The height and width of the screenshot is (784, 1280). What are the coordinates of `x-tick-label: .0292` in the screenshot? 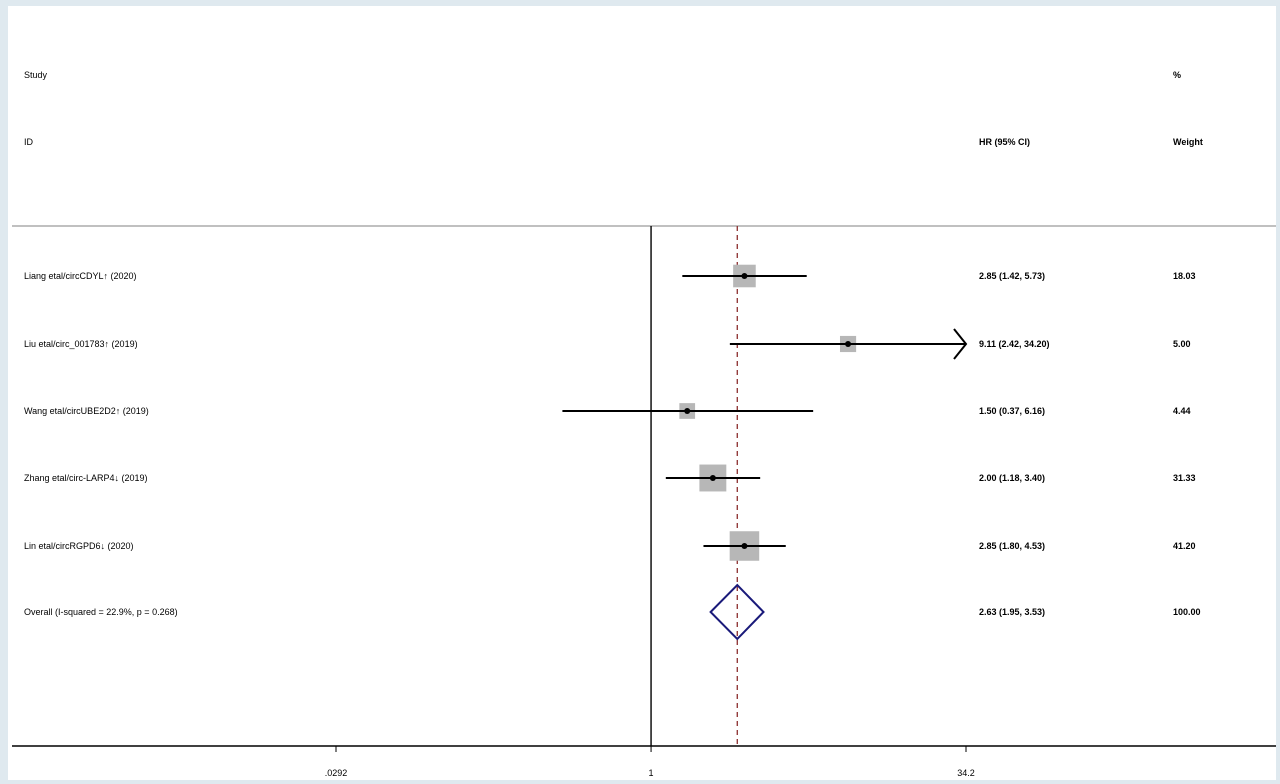 It's located at (336, 773).